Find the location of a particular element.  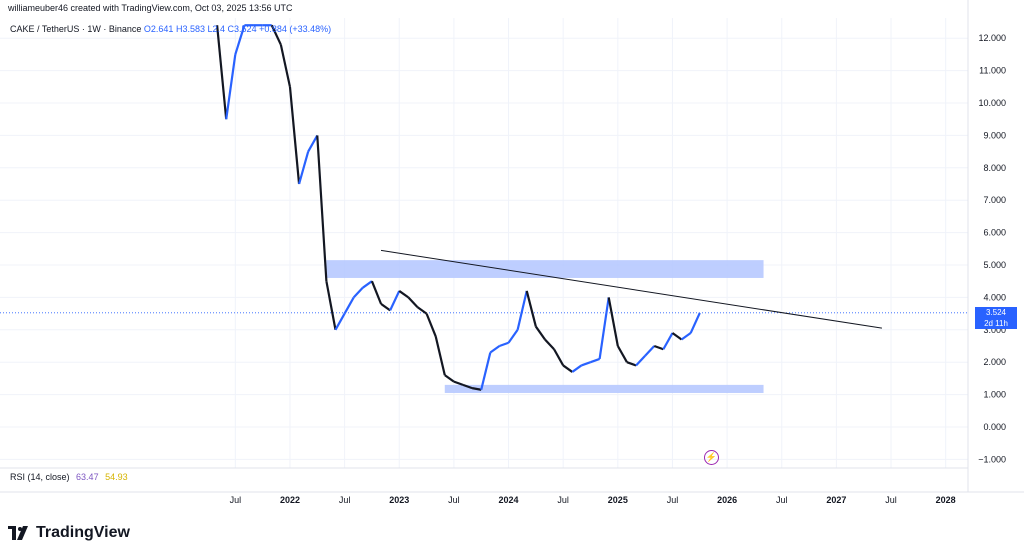

x-tick-label: 2028 is located at coordinates (946, 500).